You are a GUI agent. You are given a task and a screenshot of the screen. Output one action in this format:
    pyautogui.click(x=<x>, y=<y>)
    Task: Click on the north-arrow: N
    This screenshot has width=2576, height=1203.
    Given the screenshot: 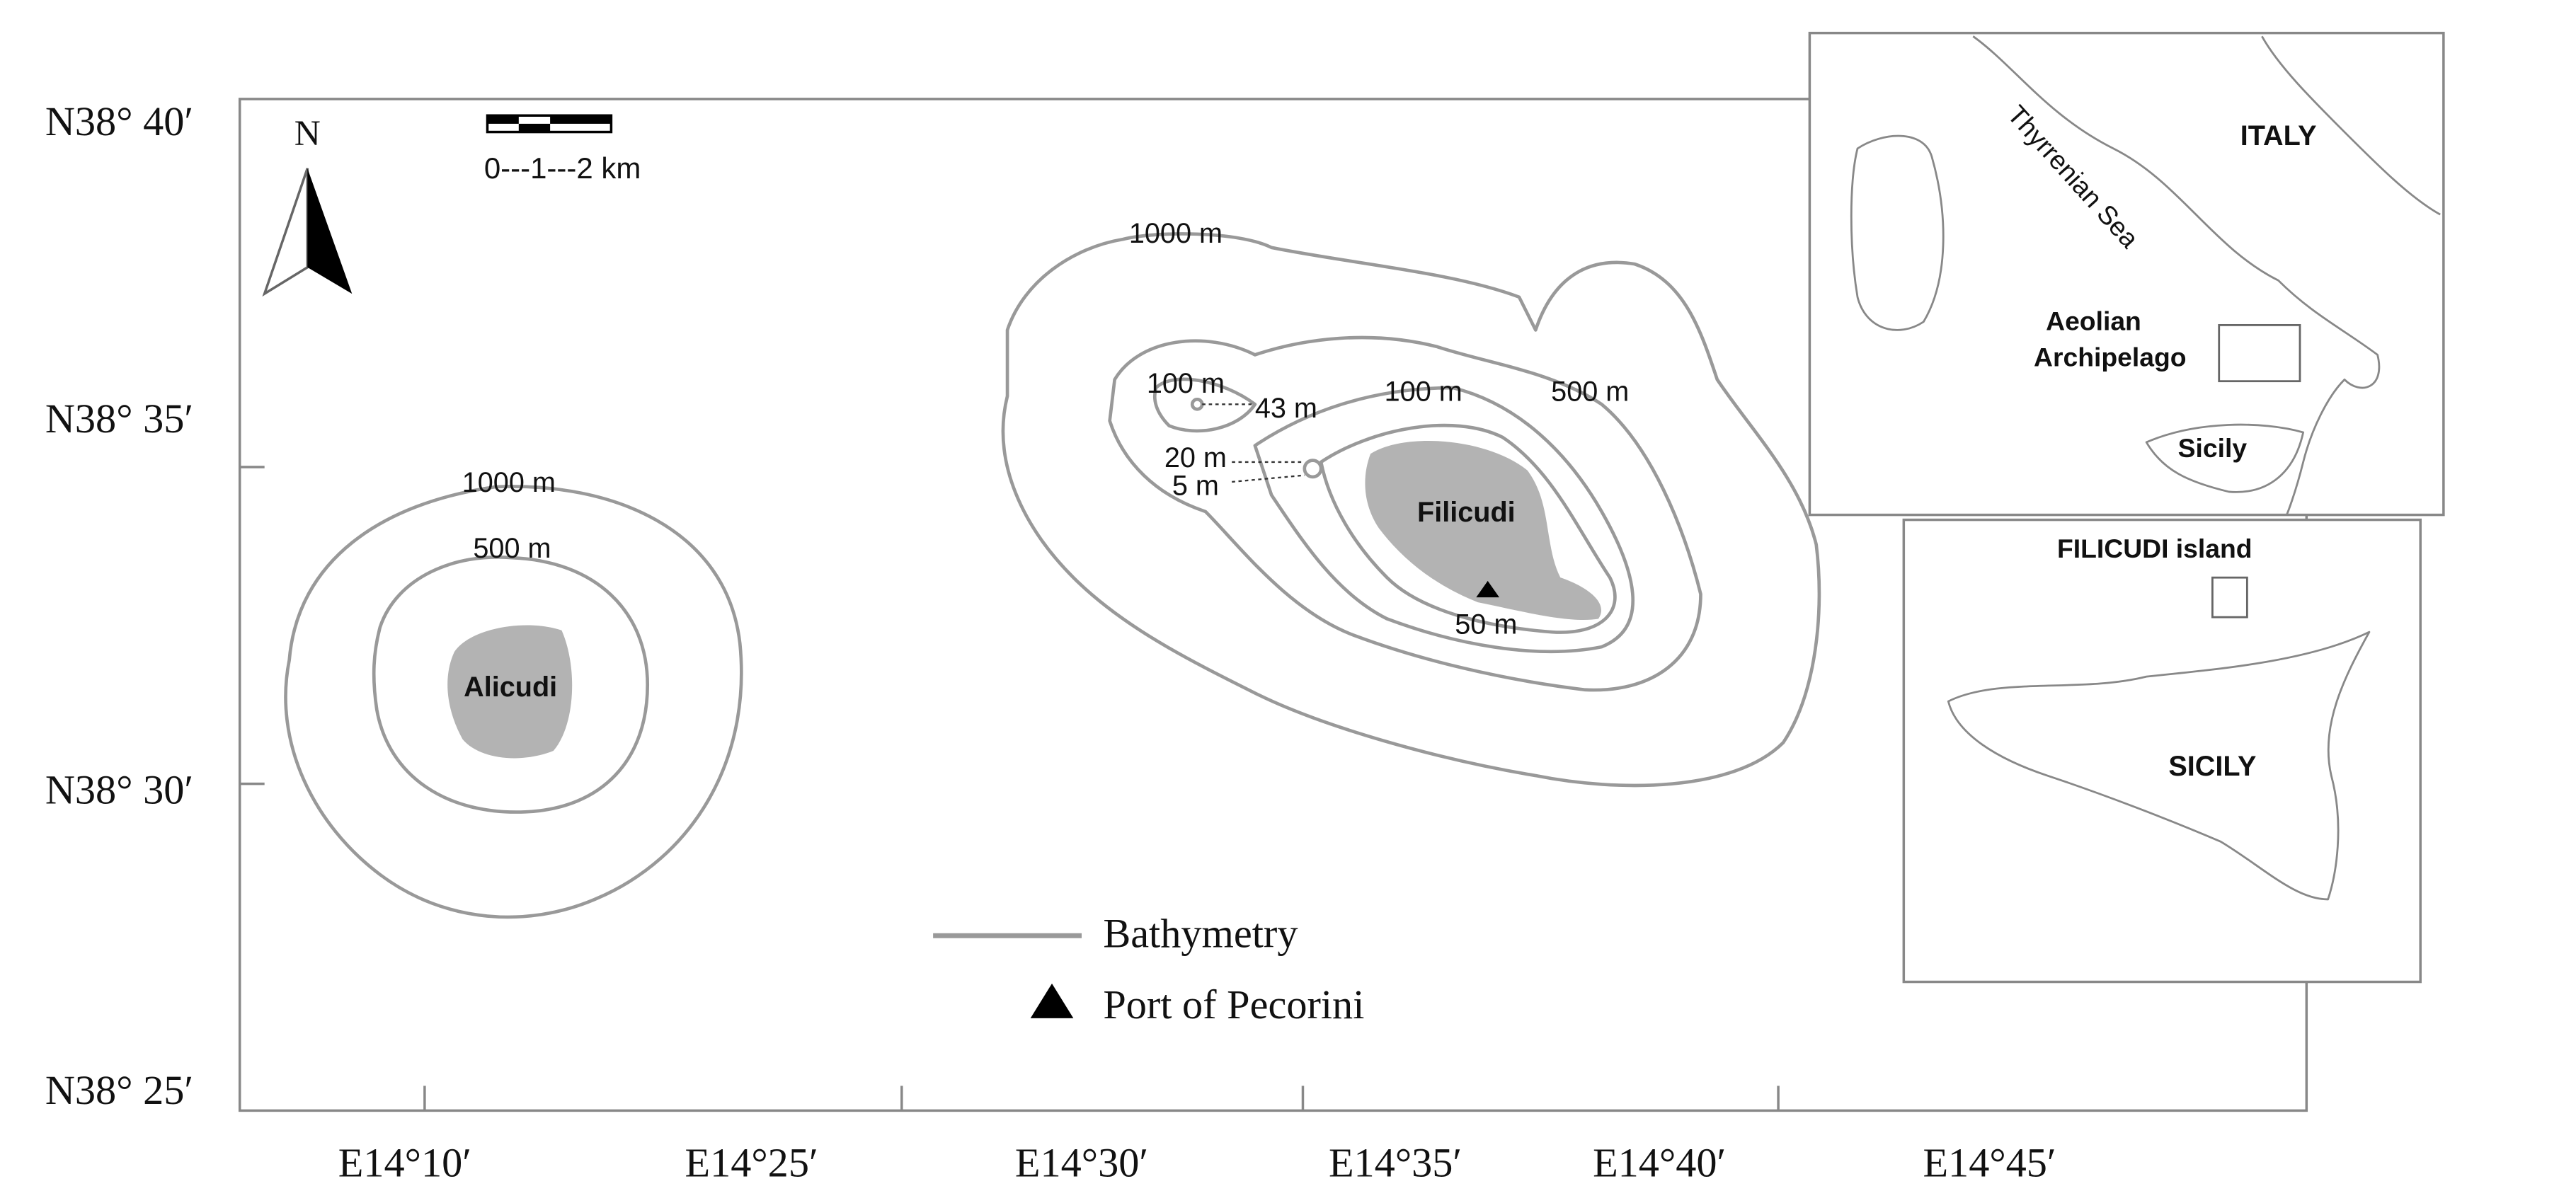 What is the action you would take?
    pyautogui.click(x=307, y=205)
    